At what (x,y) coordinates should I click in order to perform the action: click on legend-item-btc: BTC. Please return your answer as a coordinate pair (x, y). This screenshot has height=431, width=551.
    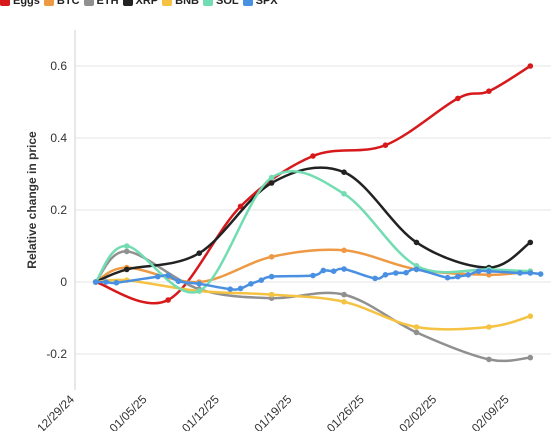
    Looking at the image, I should click on (61, 3).